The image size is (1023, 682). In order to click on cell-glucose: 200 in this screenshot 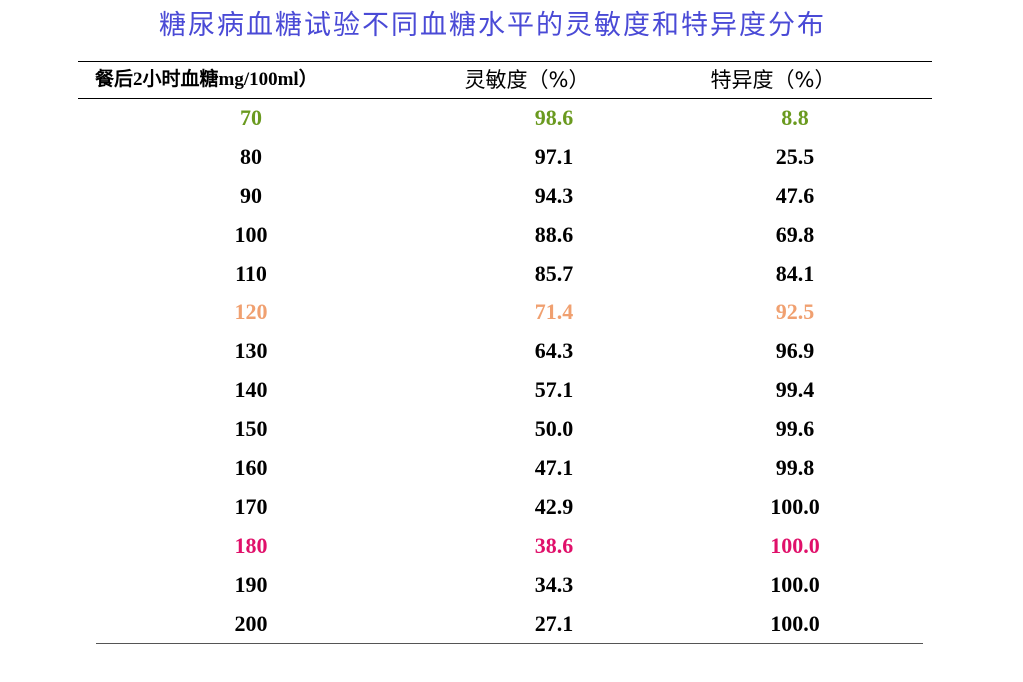, I will do `click(251, 623)`.